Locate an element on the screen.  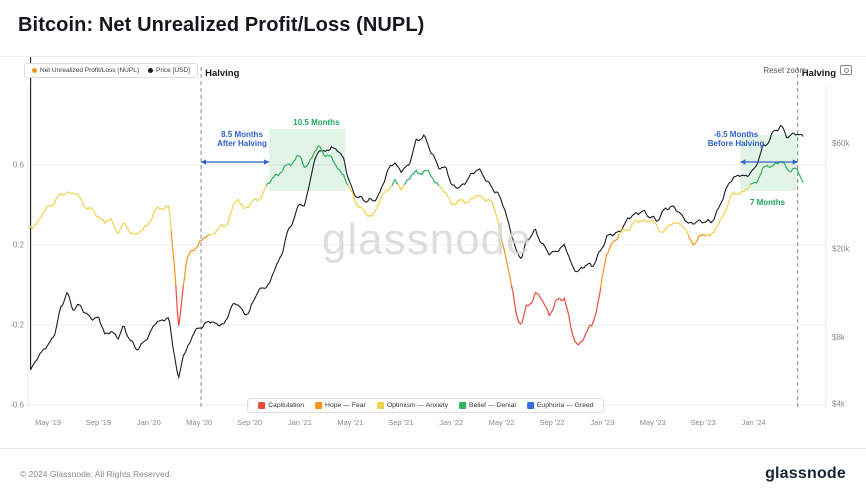
left-axis-label: 0.6 is located at coordinates (19, 165).